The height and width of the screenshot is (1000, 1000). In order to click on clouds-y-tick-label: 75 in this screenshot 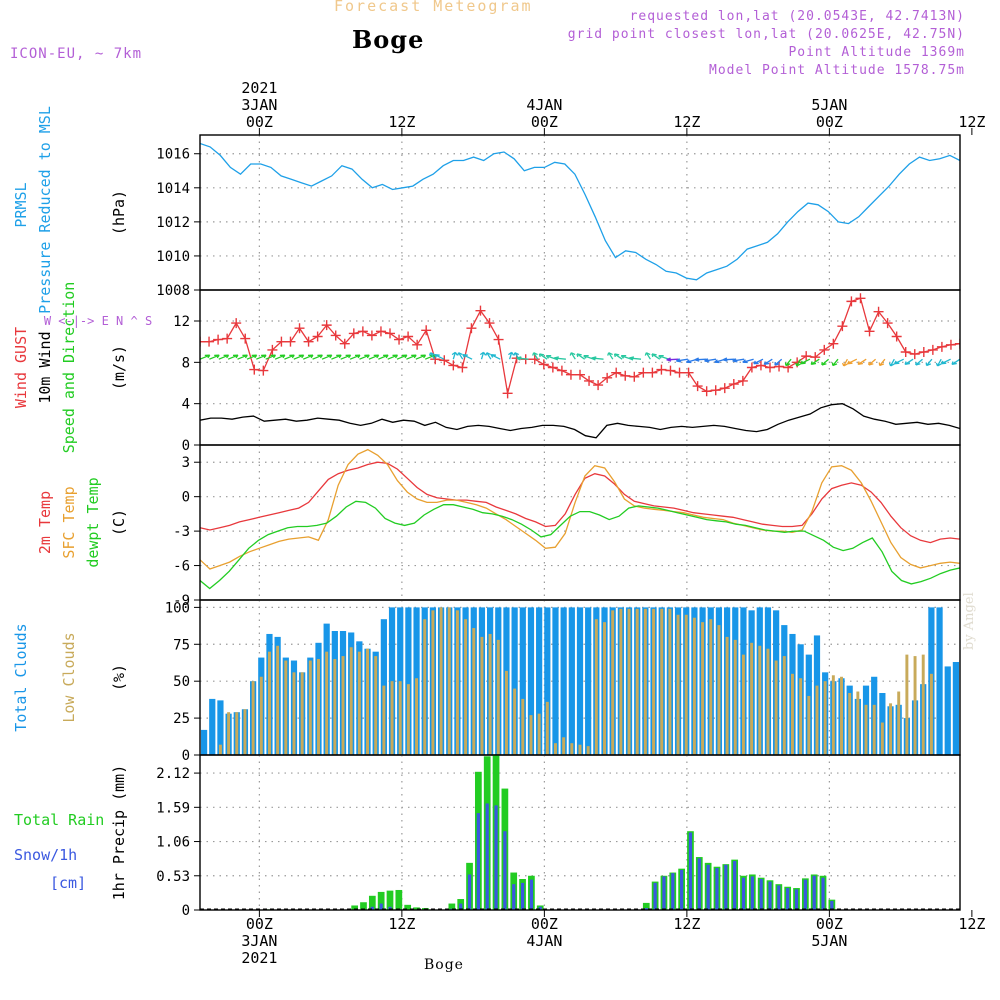, I will do `click(181, 645)`.